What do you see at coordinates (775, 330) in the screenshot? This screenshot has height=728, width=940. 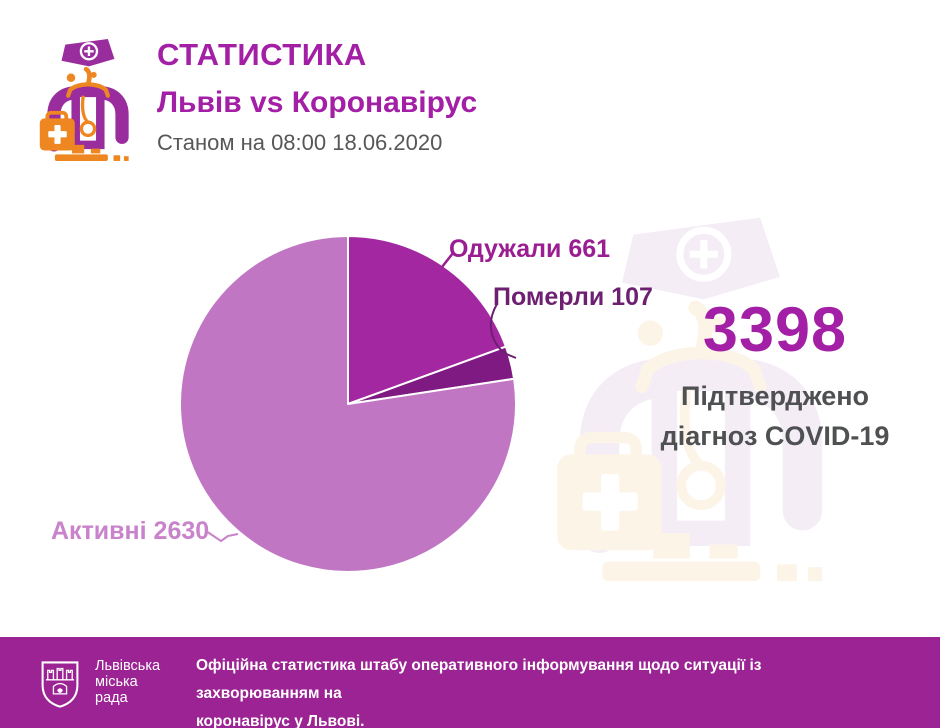 I see `confirmed-total-value: 3398` at bounding box center [775, 330].